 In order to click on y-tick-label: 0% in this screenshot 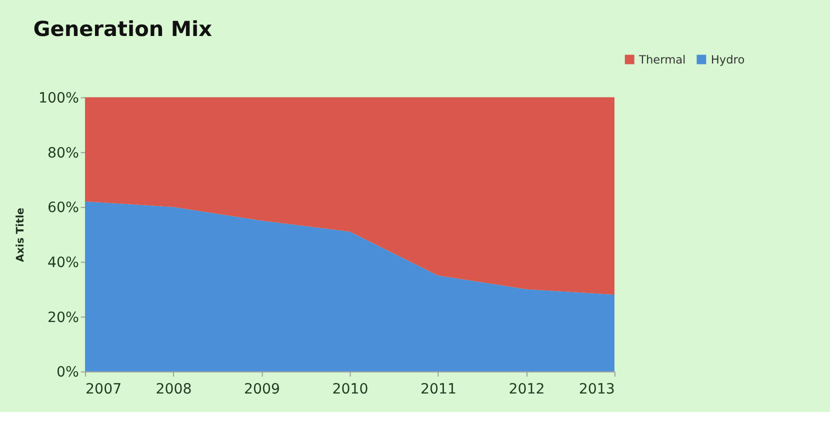, I will do `click(67, 372)`.